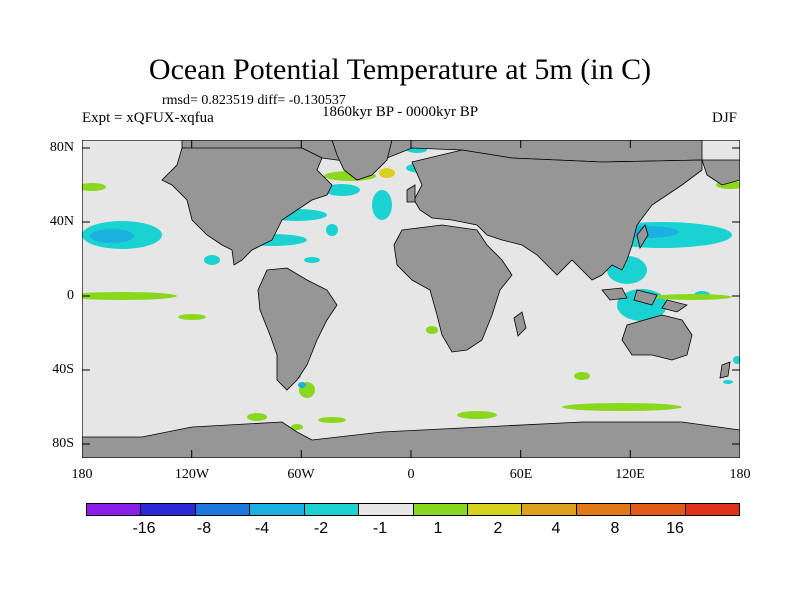 The width and height of the screenshot is (800, 600). I want to click on lon-label-180w: 180, so click(82, 474).